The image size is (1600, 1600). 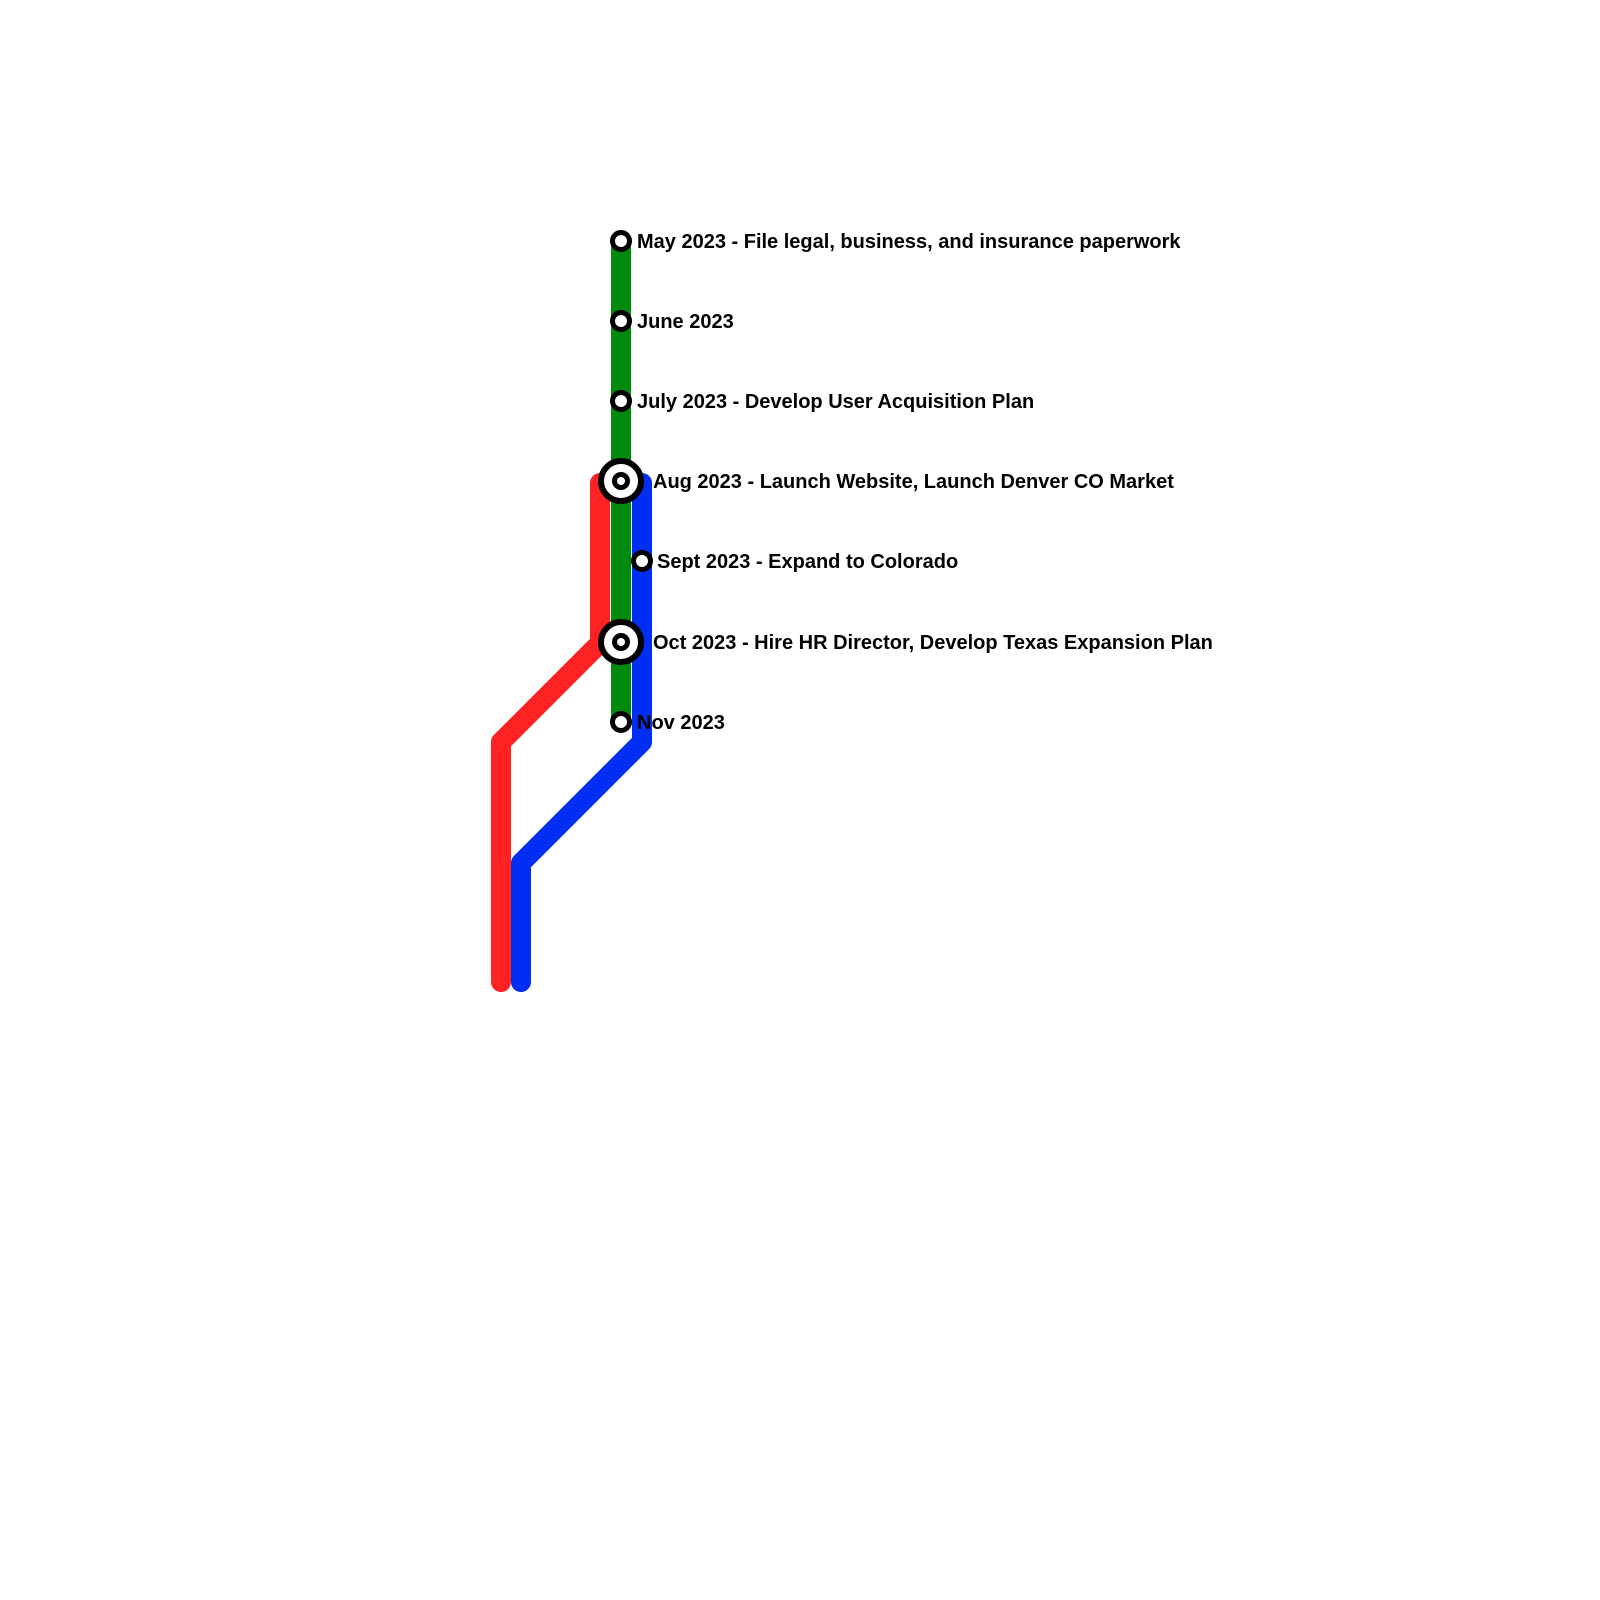 I want to click on stop-label-june-2023: June 2023, so click(x=685, y=322).